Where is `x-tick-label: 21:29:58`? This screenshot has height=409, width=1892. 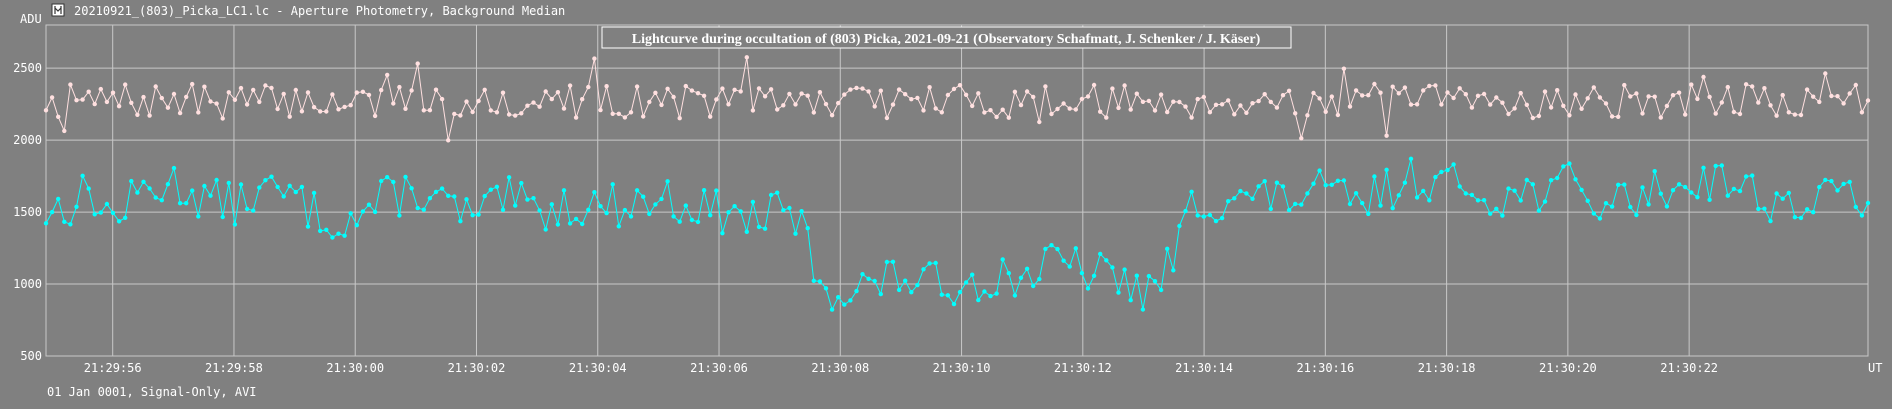
x-tick-label: 21:29:58 is located at coordinates (234, 368).